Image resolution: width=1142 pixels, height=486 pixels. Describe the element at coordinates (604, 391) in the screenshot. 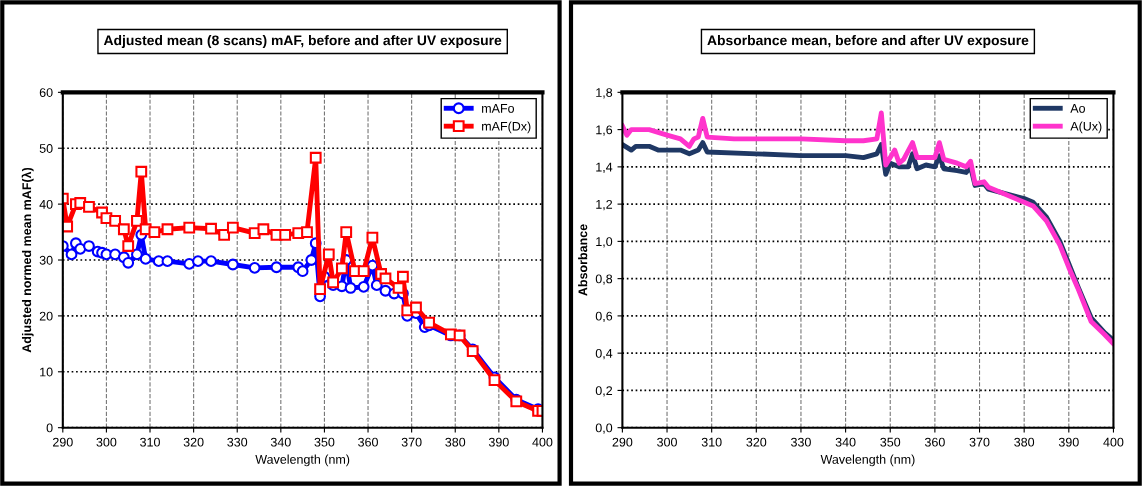

I see `y-tick-label: 0,2` at that location.